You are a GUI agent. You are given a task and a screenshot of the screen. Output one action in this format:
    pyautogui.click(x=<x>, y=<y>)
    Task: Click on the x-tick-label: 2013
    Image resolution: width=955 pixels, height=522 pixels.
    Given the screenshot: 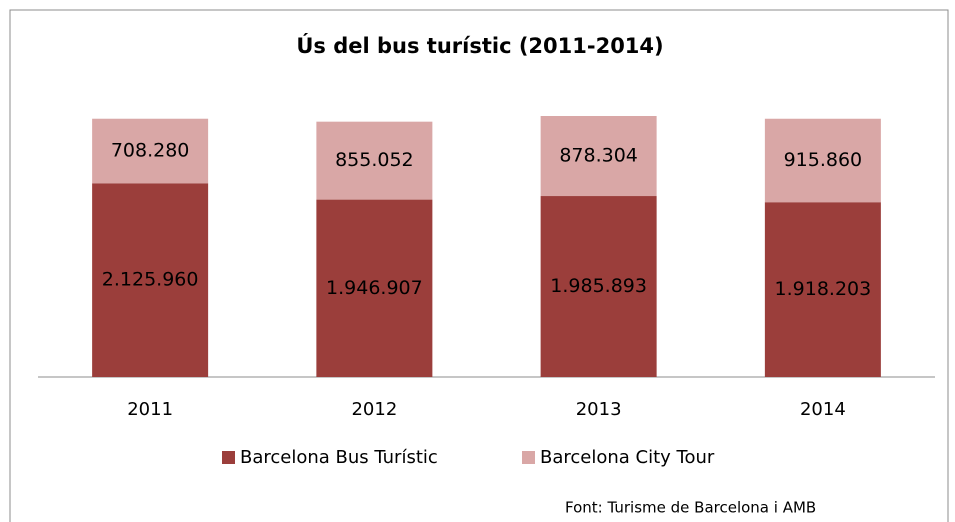 What is the action you would take?
    pyautogui.click(x=599, y=409)
    